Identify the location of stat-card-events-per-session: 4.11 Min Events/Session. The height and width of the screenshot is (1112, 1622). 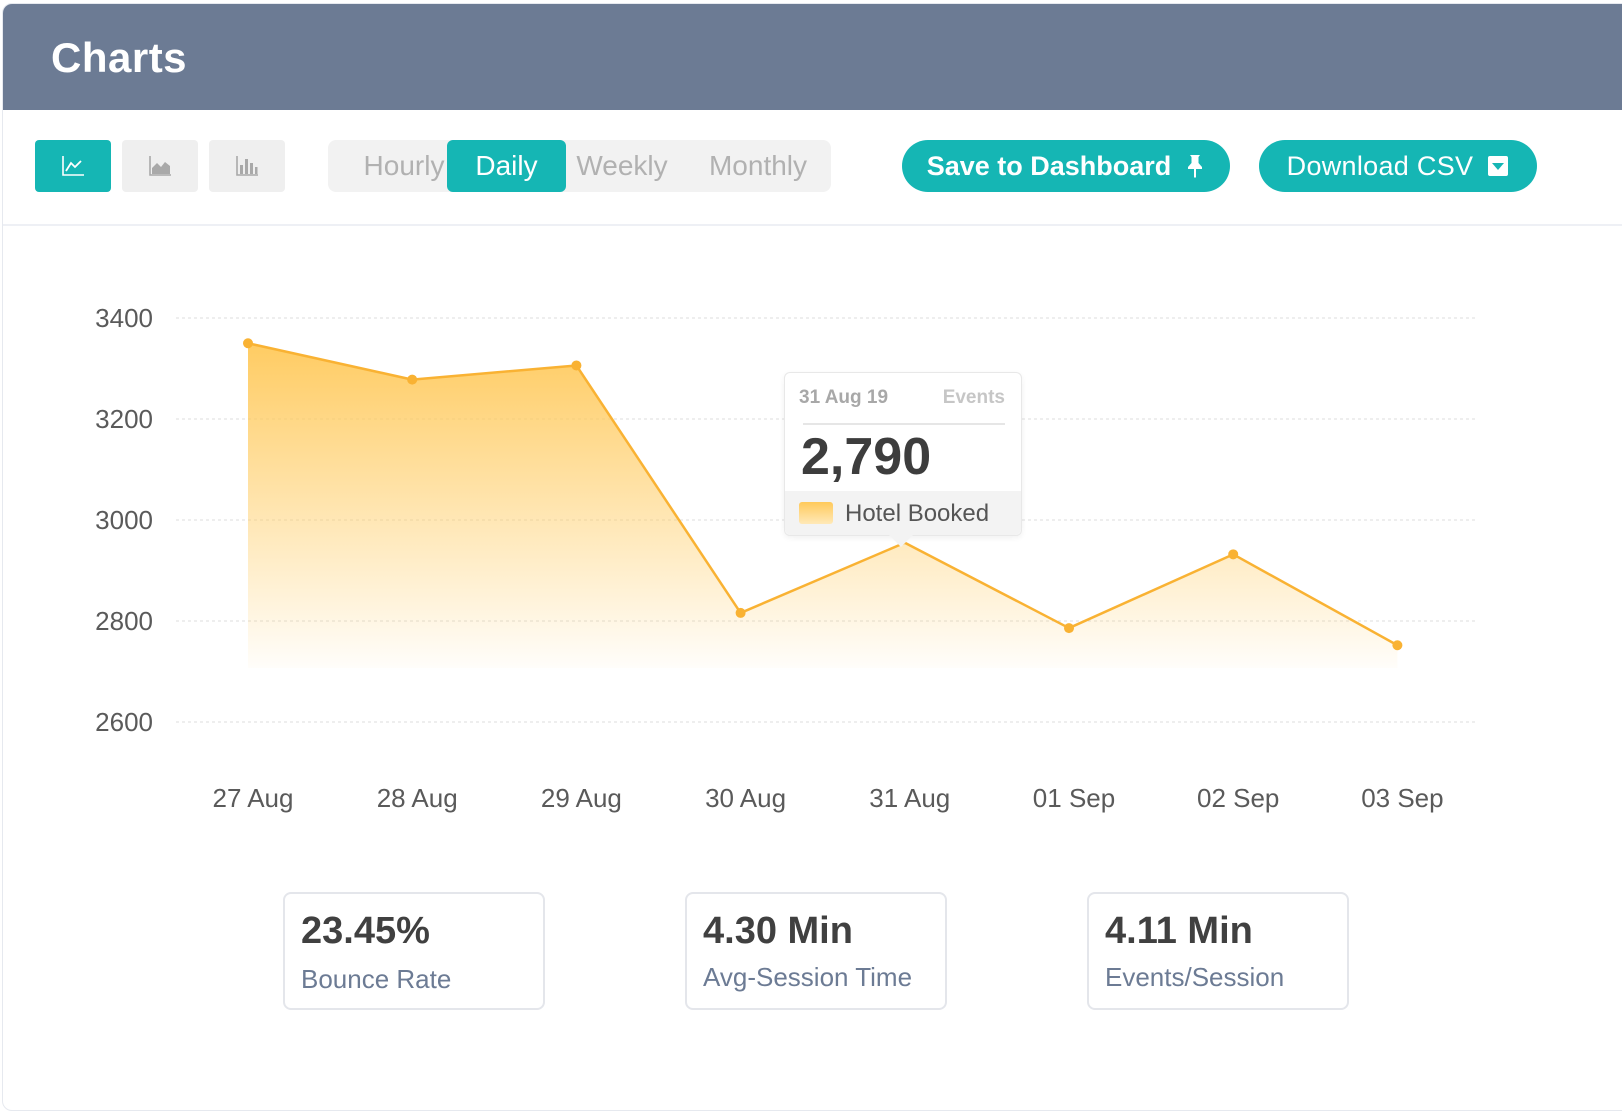
(1218, 951).